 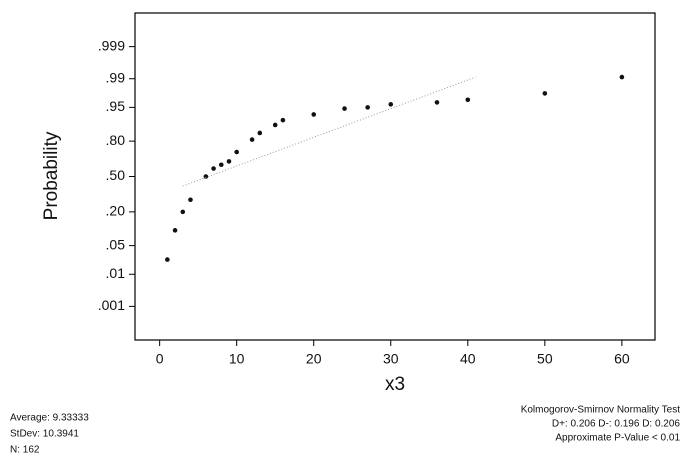 I want to click on y-tick-label: .80, so click(x=116, y=140).